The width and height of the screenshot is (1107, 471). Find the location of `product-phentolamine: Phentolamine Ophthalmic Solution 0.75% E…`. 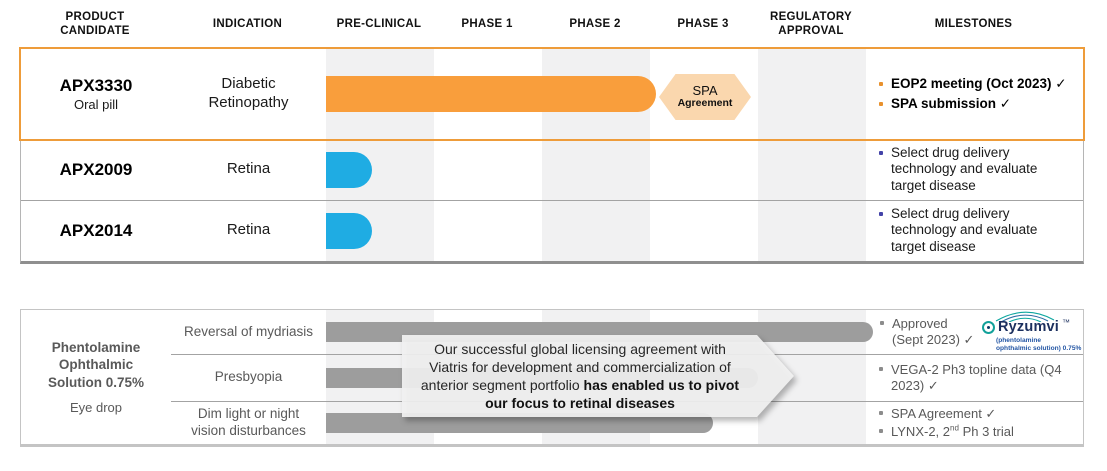

product-phentolamine: Phentolamine Ophthalmic Solution 0.75% E… is located at coordinates (96, 377).